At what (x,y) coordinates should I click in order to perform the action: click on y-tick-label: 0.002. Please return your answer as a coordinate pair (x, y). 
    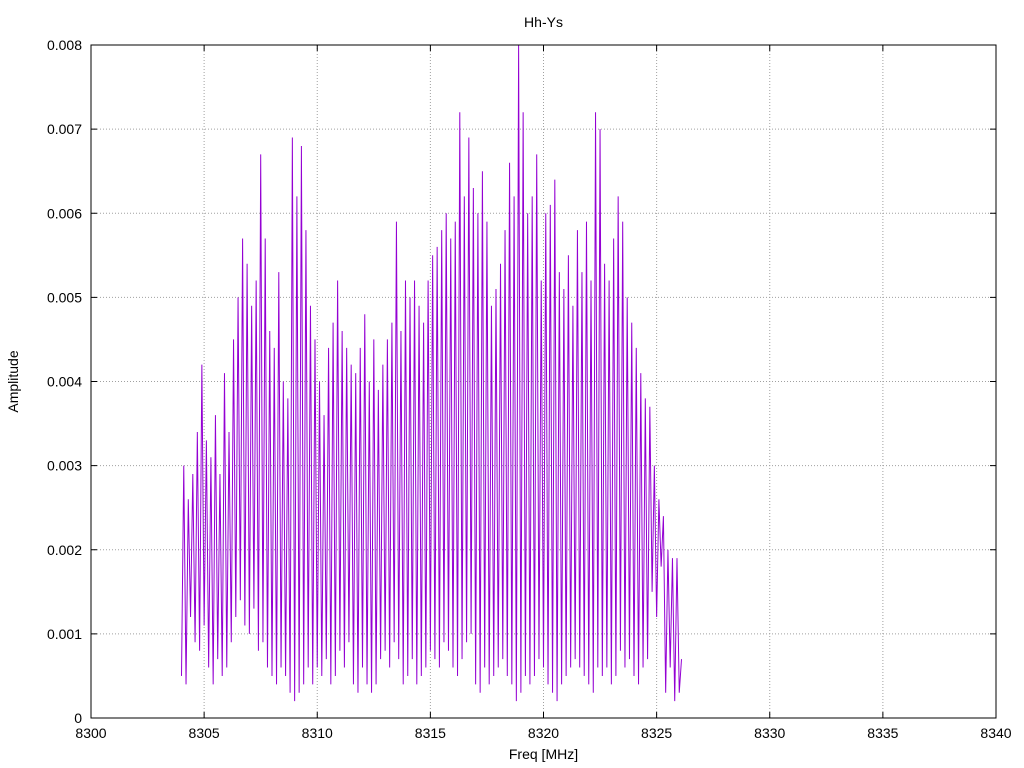
    Looking at the image, I should click on (64, 550).